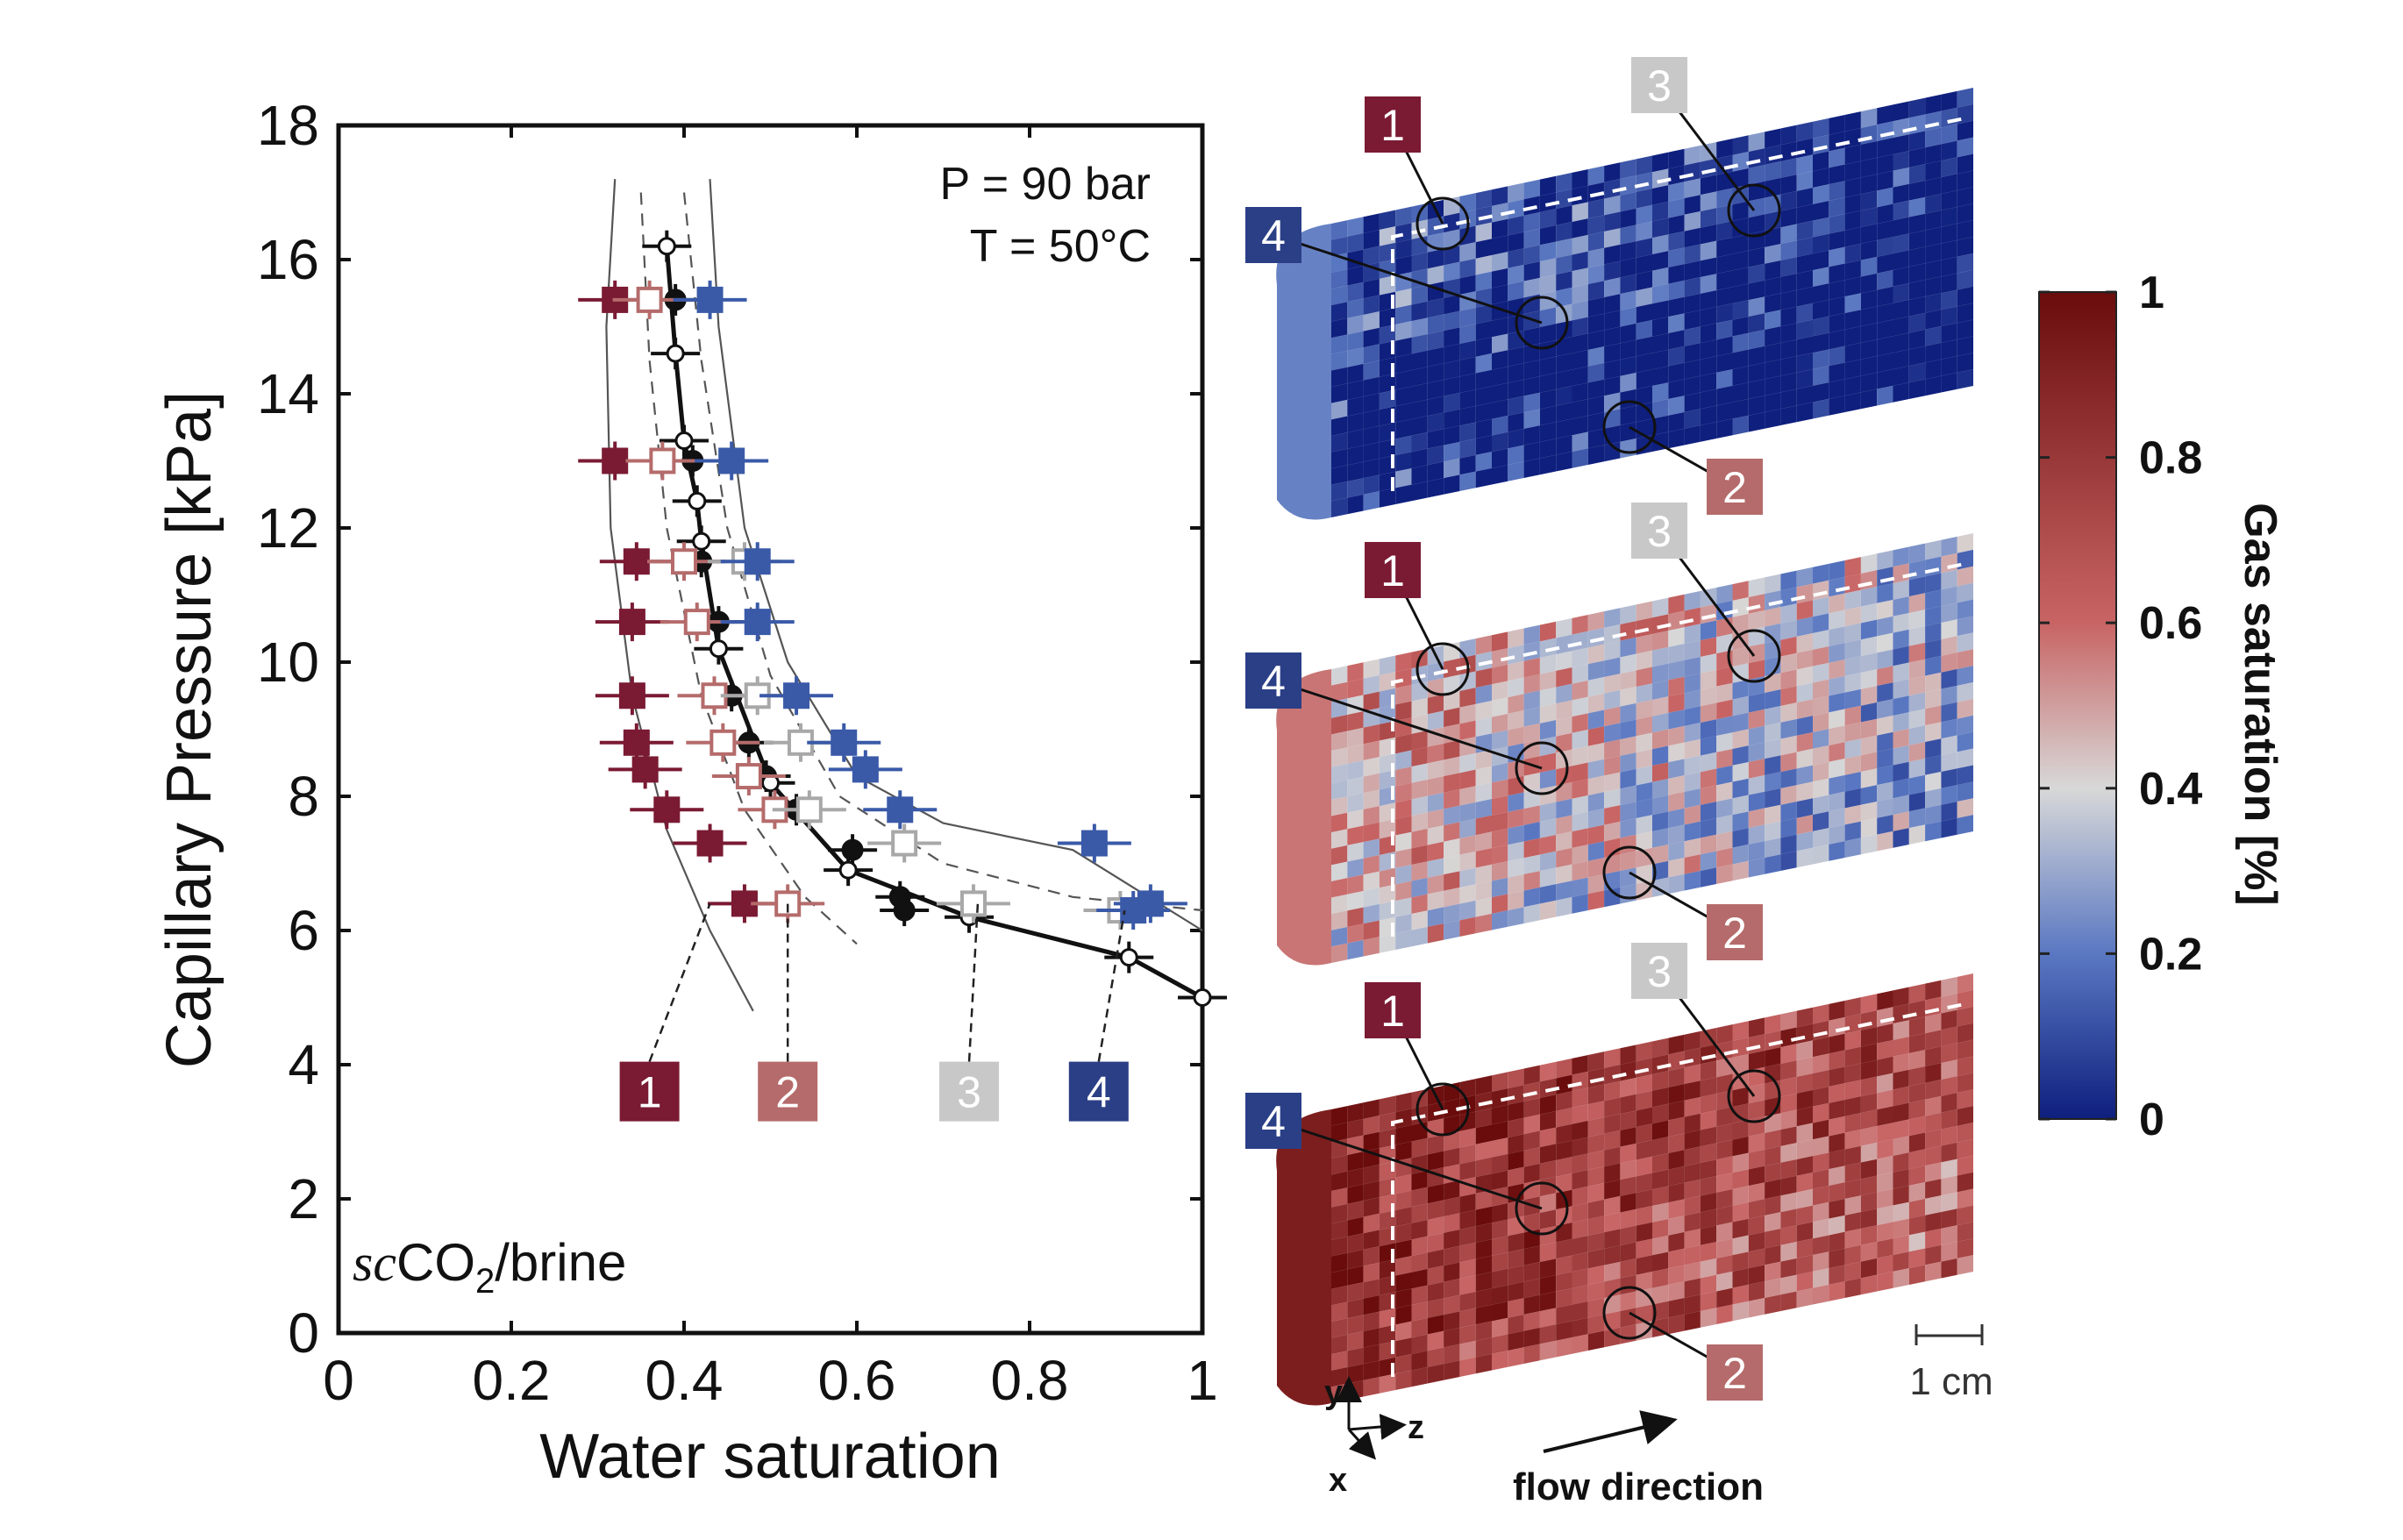  I want to click on y-tick-label: 16, so click(288, 259).